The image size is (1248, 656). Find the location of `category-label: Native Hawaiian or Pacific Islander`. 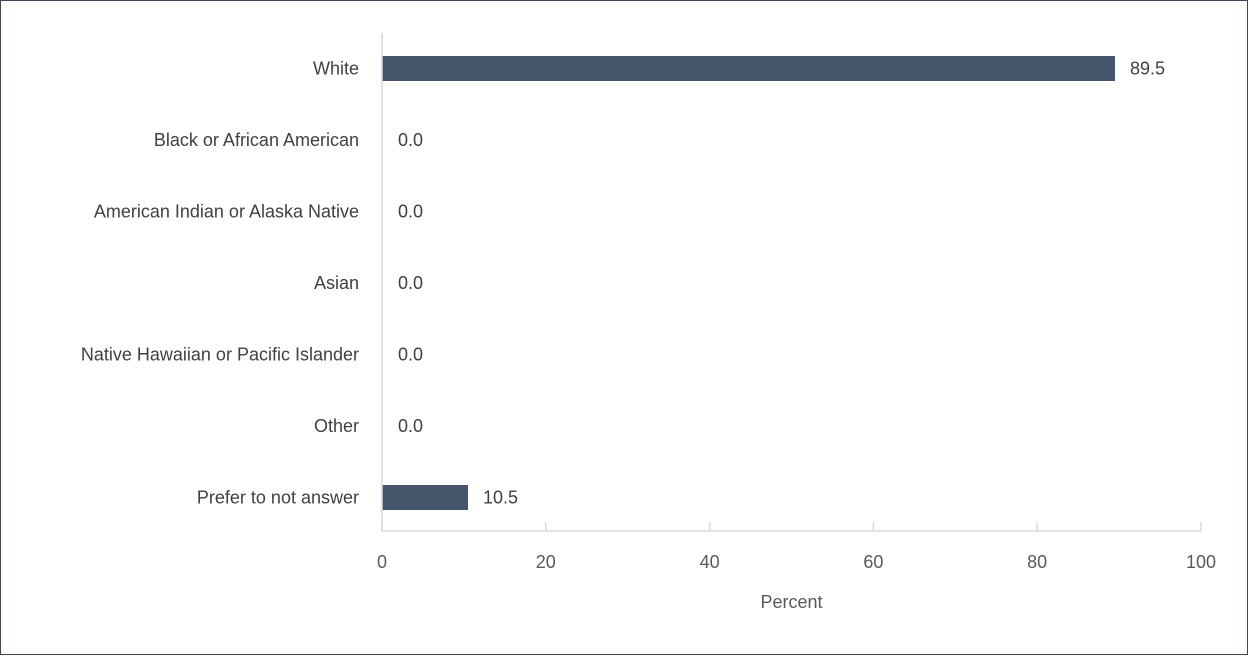

category-label: Native Hawaiian or Pacific Islander is located at coordinates (220, 355).